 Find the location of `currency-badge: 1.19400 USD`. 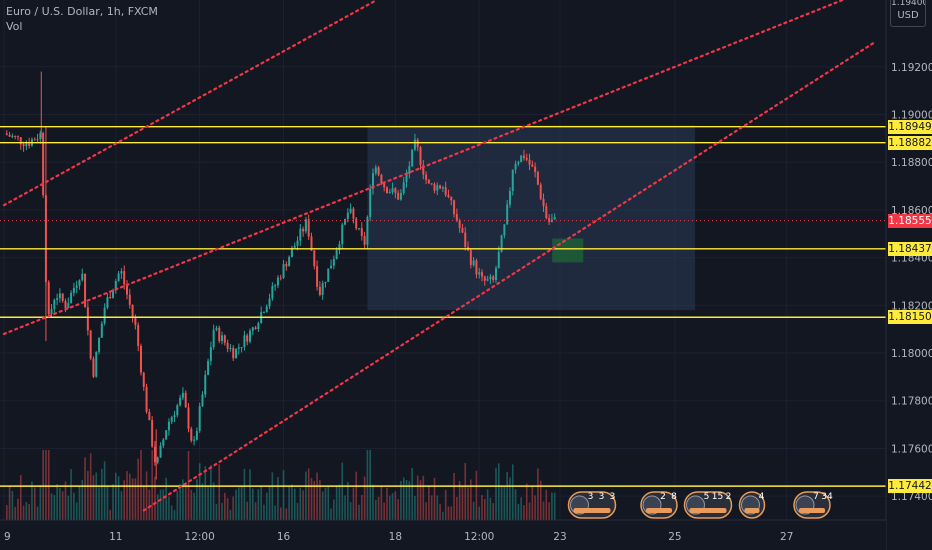

currency-badge: 1.19400 USD is located at coordinates (908, 13).